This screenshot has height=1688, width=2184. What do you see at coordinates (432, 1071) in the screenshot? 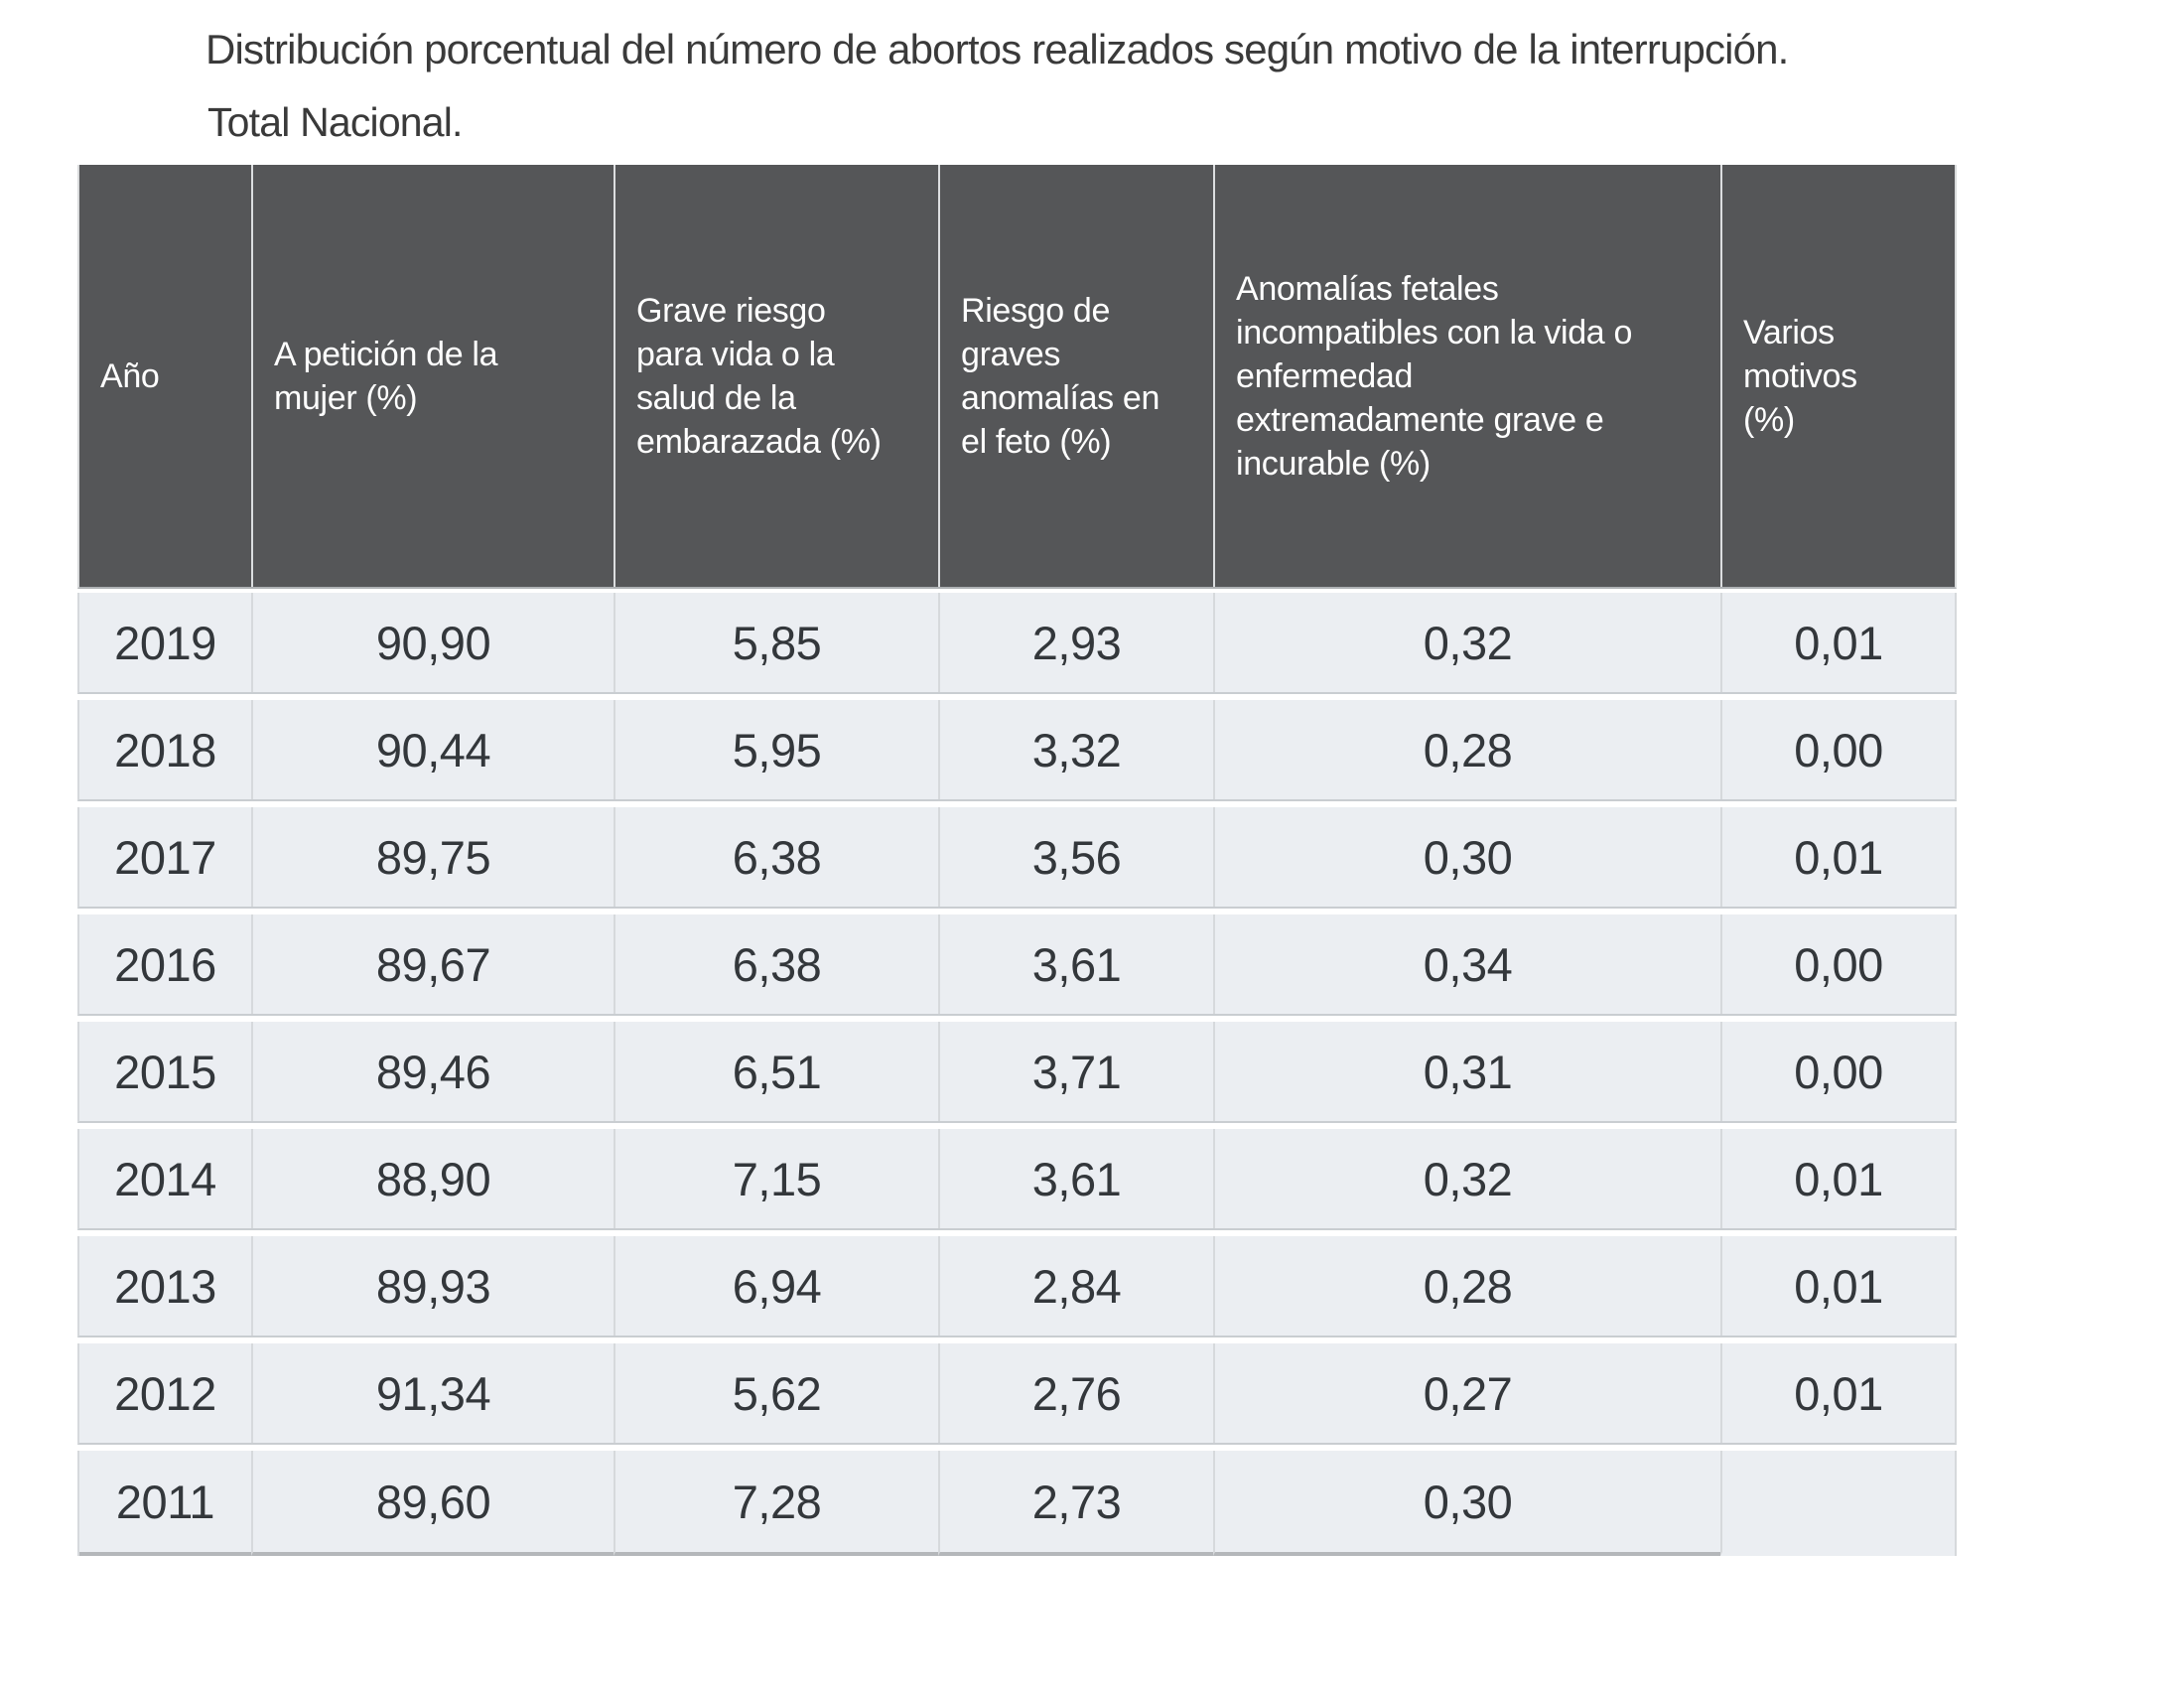
I see `value-cell: 89,46` at bounding box center [432, 1071].